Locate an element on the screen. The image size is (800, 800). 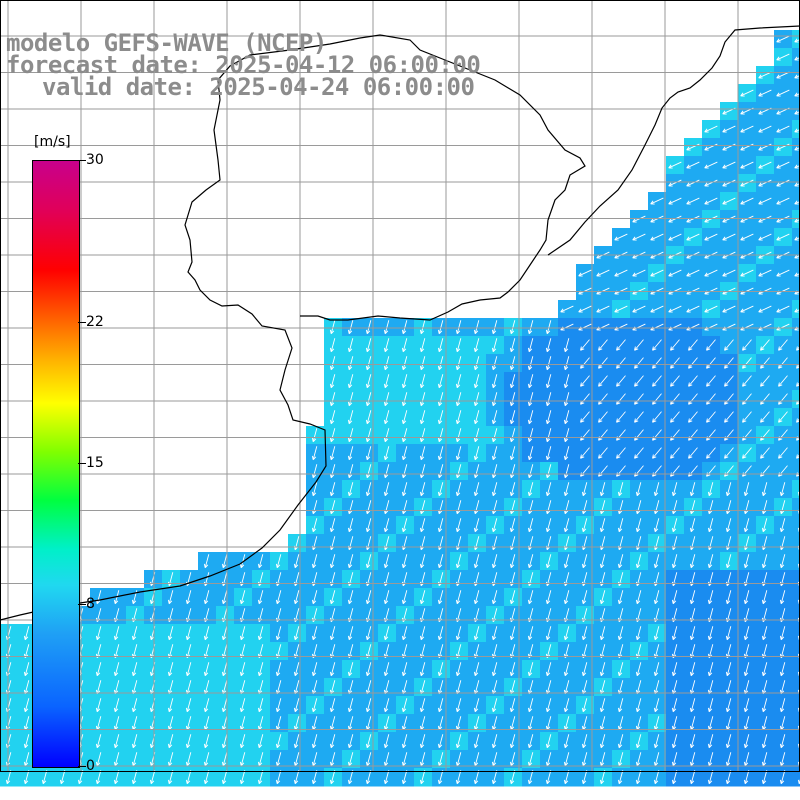
title-forecast-date: forecast date: 2025-04-12 06:00:00 is located at coordinates (243, 65).